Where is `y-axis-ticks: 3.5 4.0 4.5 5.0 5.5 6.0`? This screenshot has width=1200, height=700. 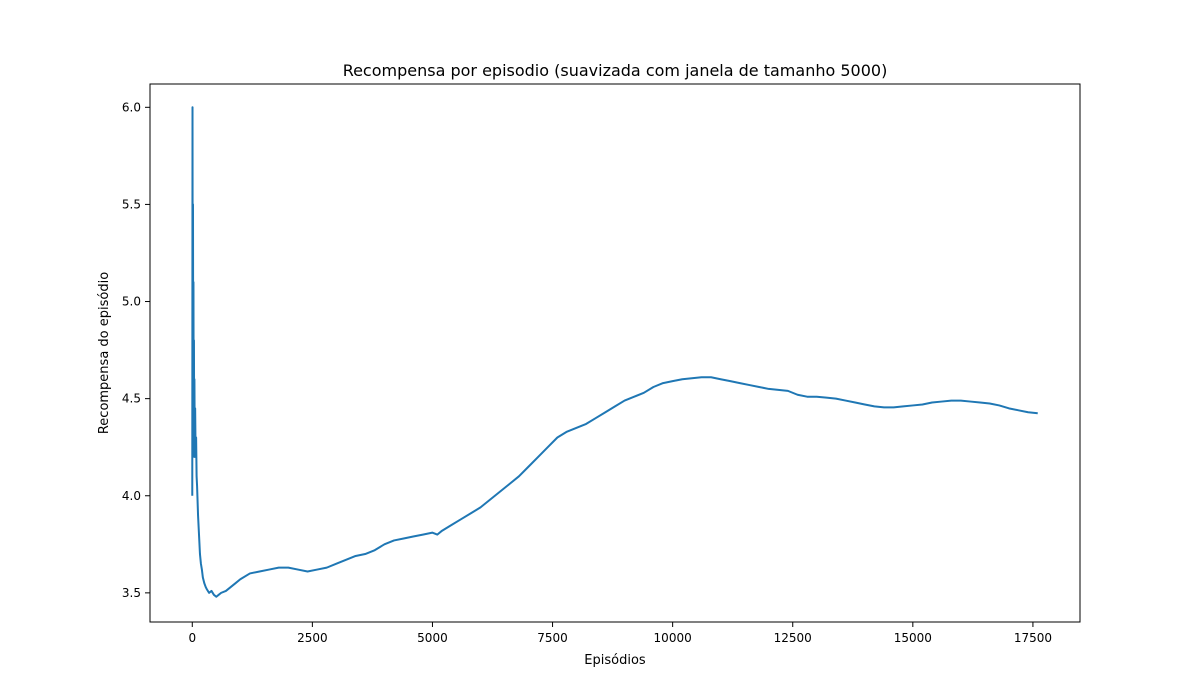
y-axis-ticks: 3.5 4.0 4.5 5.0 5.5 6.0 is located at coordinates (136, 350).